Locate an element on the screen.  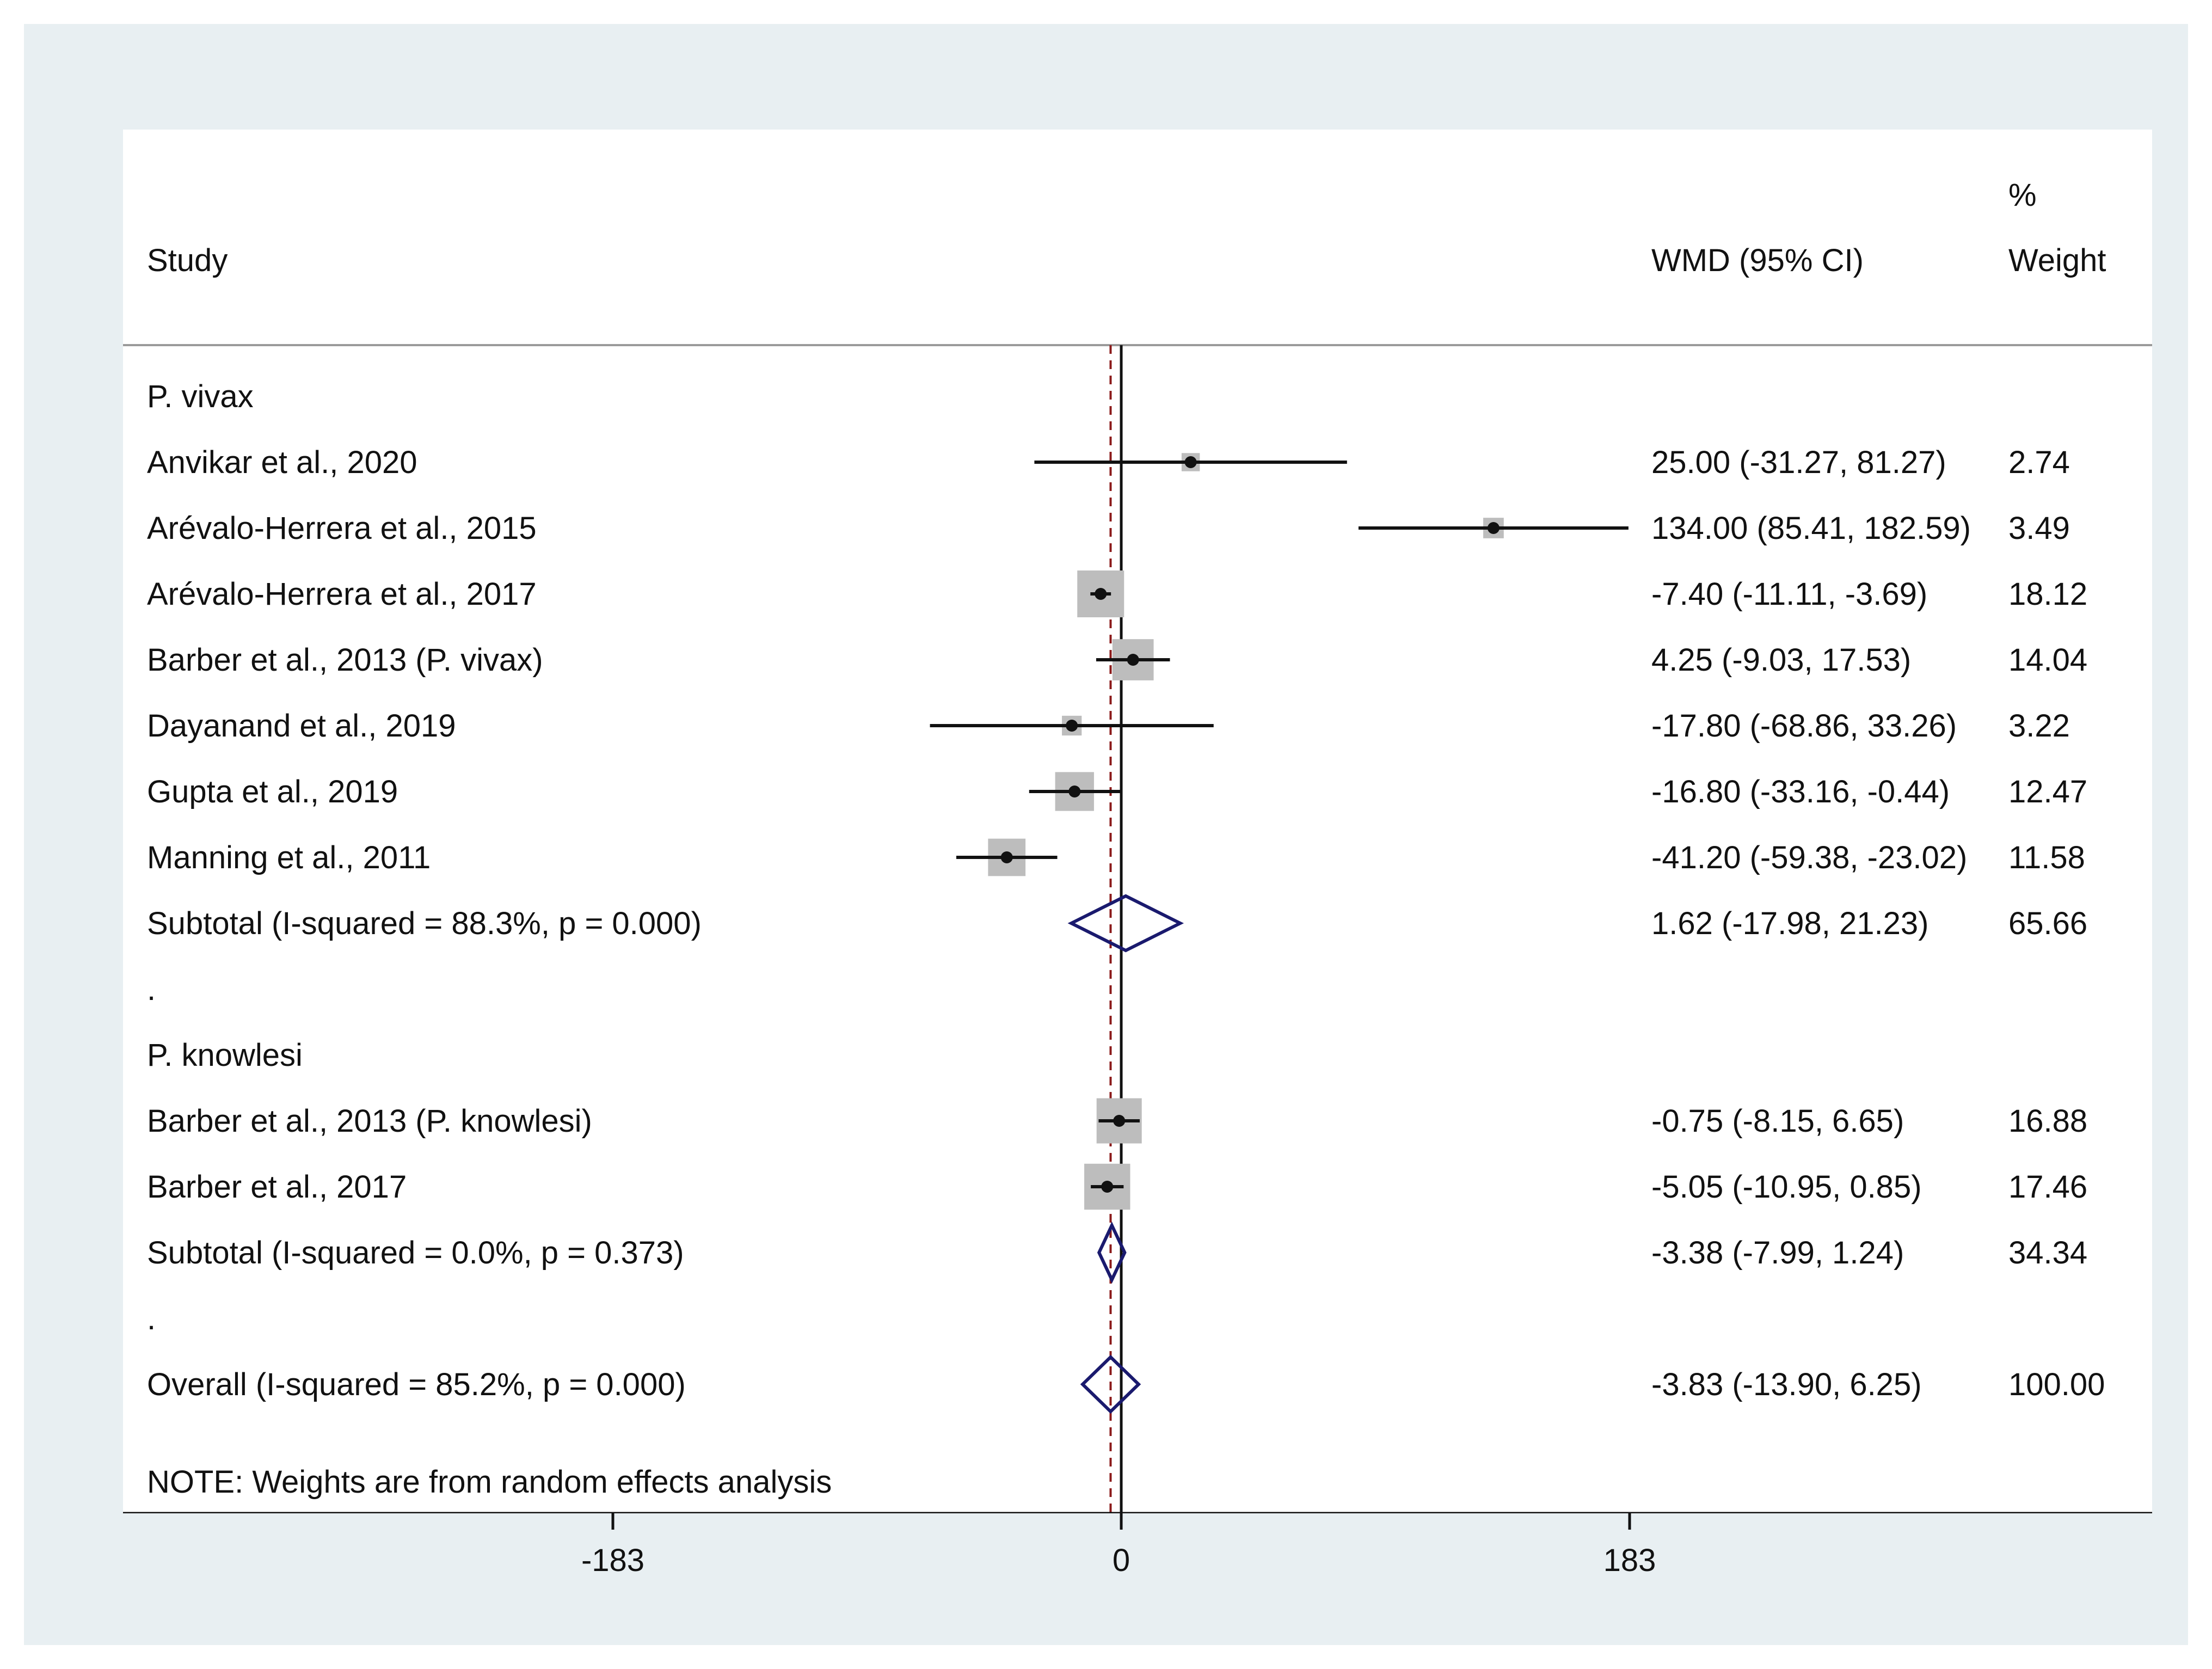
row-label-study: Dayanand et al., 2019 is located at coordinates (301, 726).